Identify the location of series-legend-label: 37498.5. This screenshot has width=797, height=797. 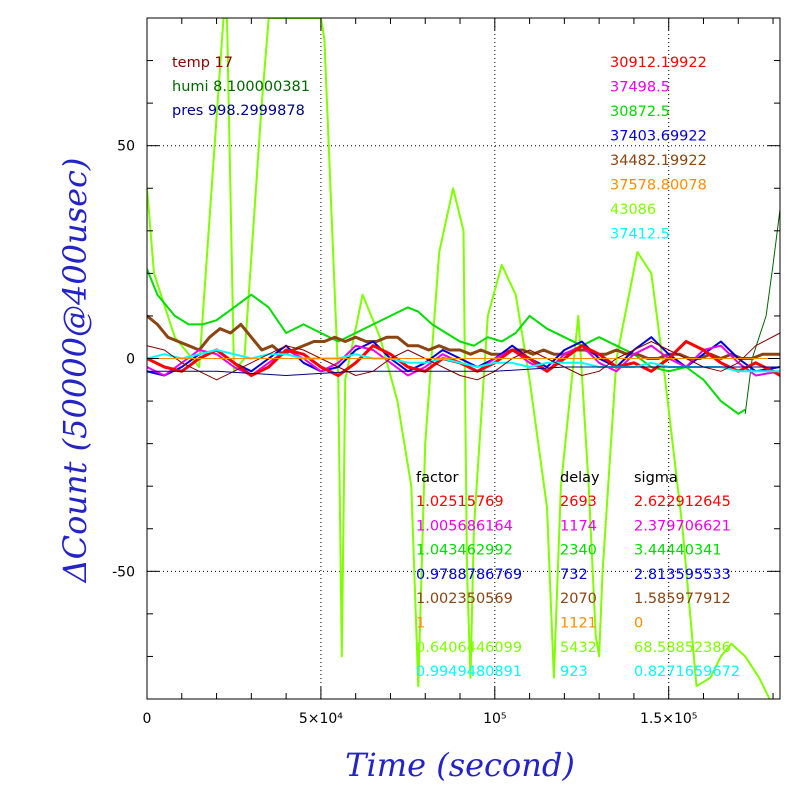
(640, 88).